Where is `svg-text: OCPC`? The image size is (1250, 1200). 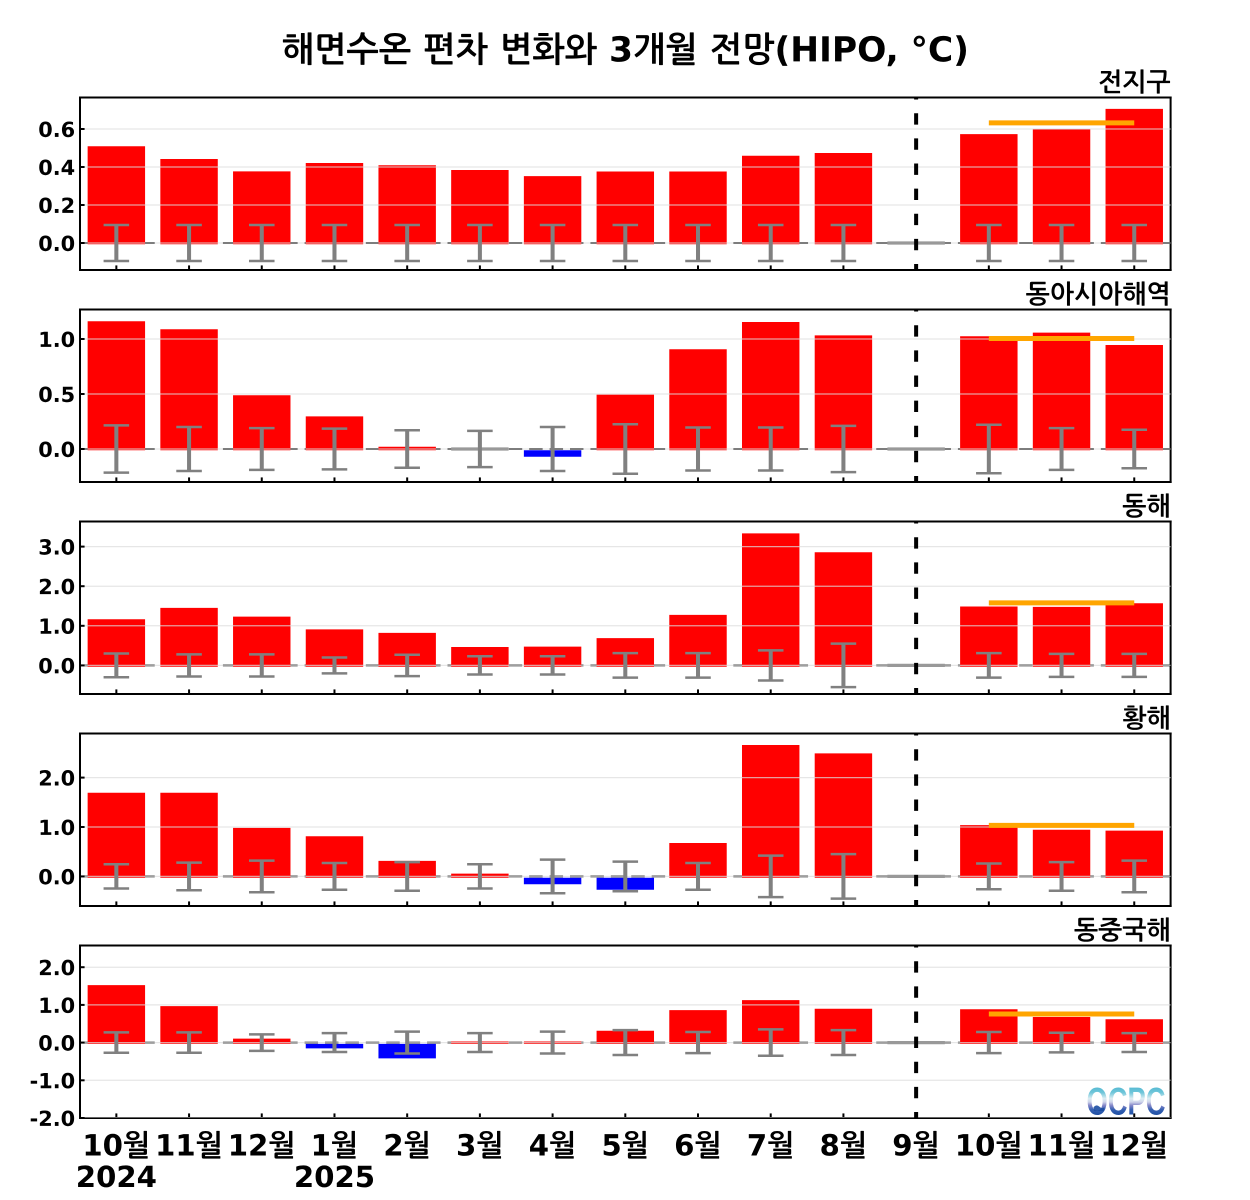
svg-text: OCPC is located at coordinates (1126, 1103).